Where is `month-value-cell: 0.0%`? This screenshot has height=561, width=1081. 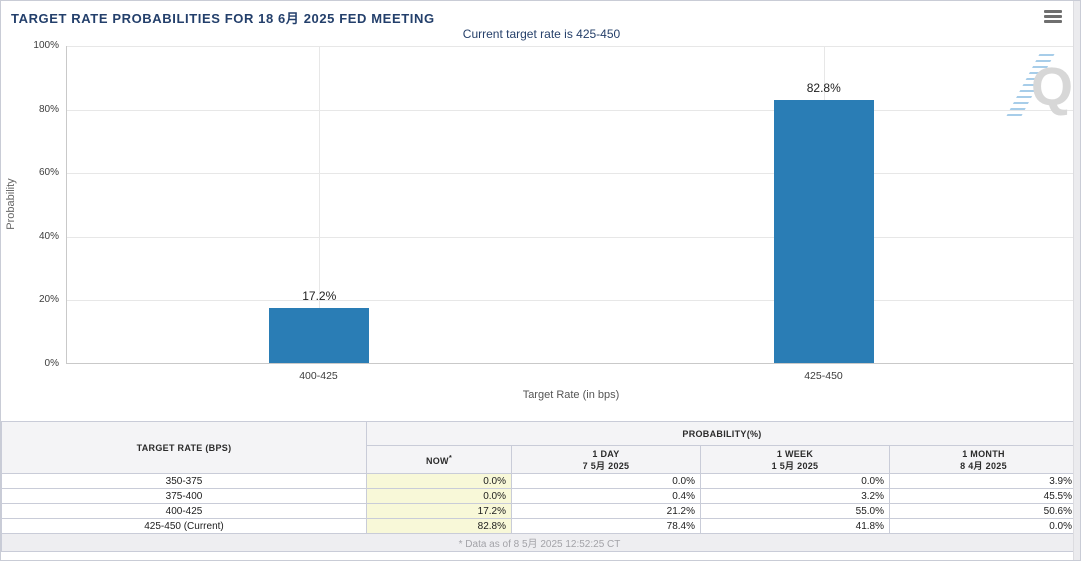
month-value-cell: 0.0% is located at coordinates (983, 526).